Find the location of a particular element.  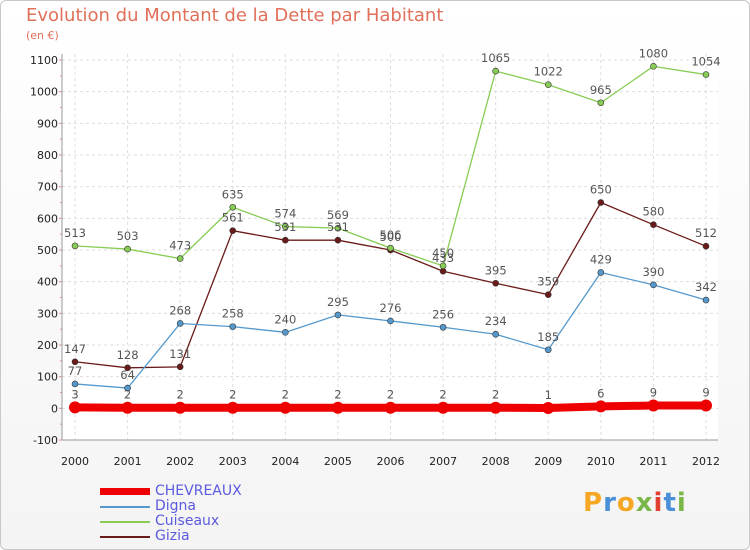

data-label-cuiseaux: 1022 is located at coordinates (548, 72).